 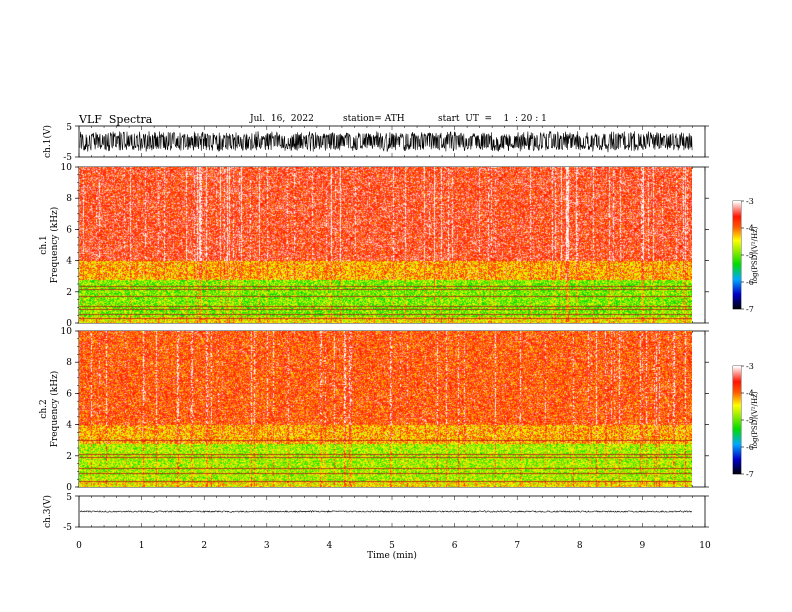 What do you see at coordinates (67, 332) in the screenshot?
I see `ch2-spectrogram-ytick-label: 10` at bounding box center [67, 332].